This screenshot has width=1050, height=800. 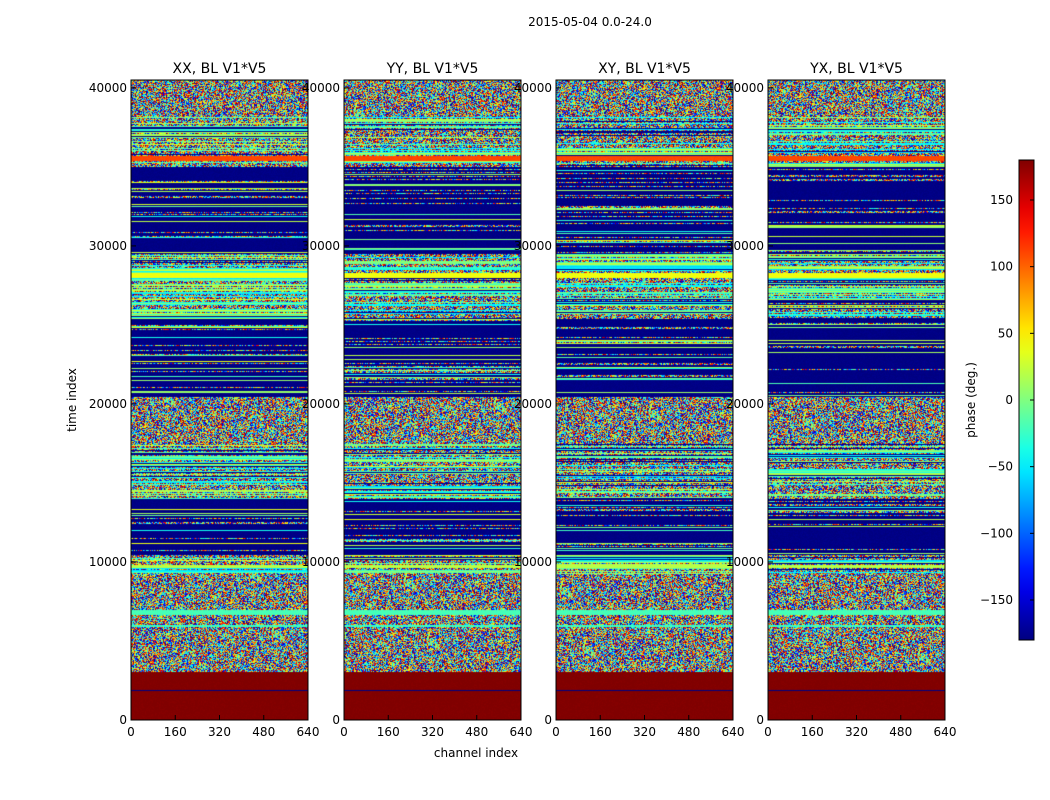 What do you see at coordinates (1001, 200) in the screenshot?
I see `colorbar-tick-label: 150` at bounding box center [1001, 200].